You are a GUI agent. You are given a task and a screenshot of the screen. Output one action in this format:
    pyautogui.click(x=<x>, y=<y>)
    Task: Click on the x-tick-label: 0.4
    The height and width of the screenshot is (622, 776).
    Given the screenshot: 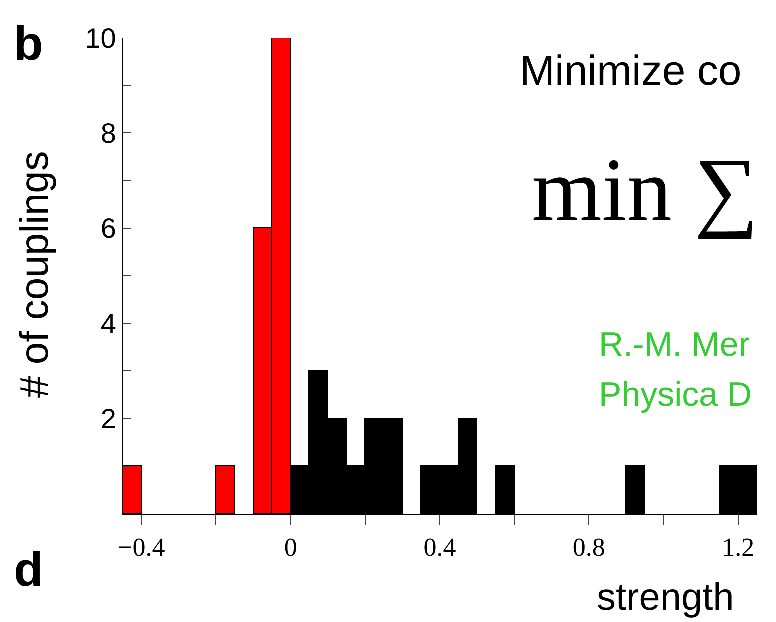 What is the action you would take?
    pyautogui.click(x=440, y=547)
    